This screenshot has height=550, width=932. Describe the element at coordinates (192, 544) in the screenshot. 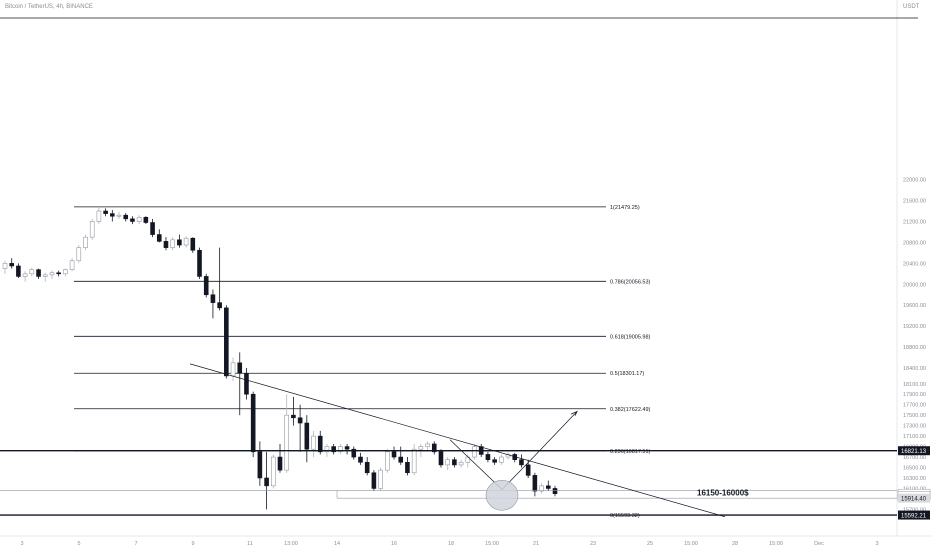

I see `x-tick-label: 9` at that location.